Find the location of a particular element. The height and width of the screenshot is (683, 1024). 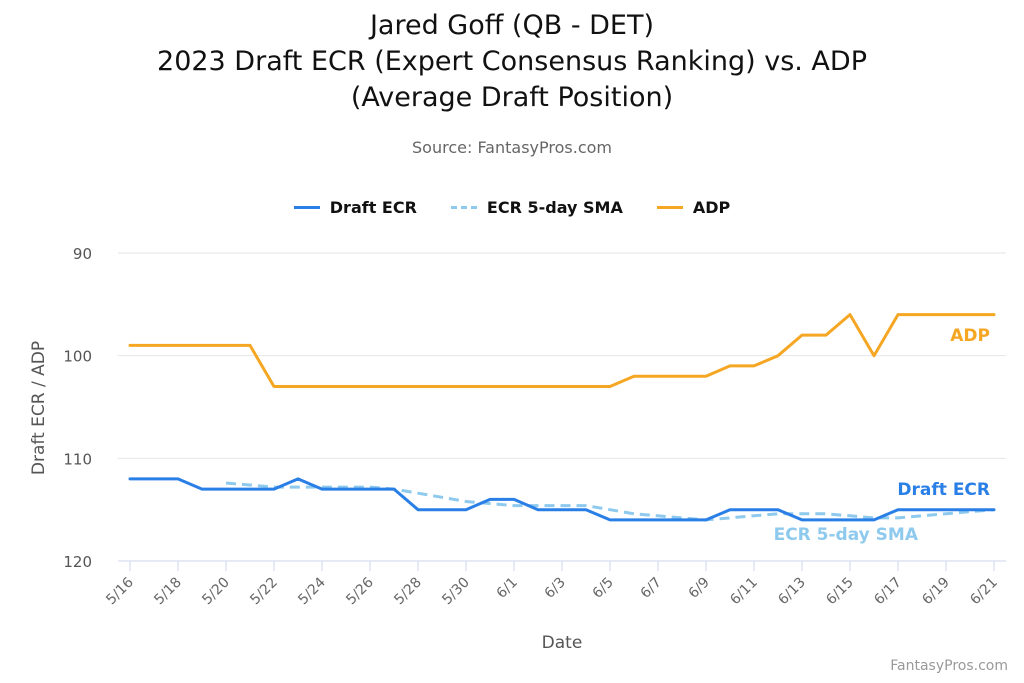

x-tick-label-5-30: 5/30 is located at coordinates (456, 592).